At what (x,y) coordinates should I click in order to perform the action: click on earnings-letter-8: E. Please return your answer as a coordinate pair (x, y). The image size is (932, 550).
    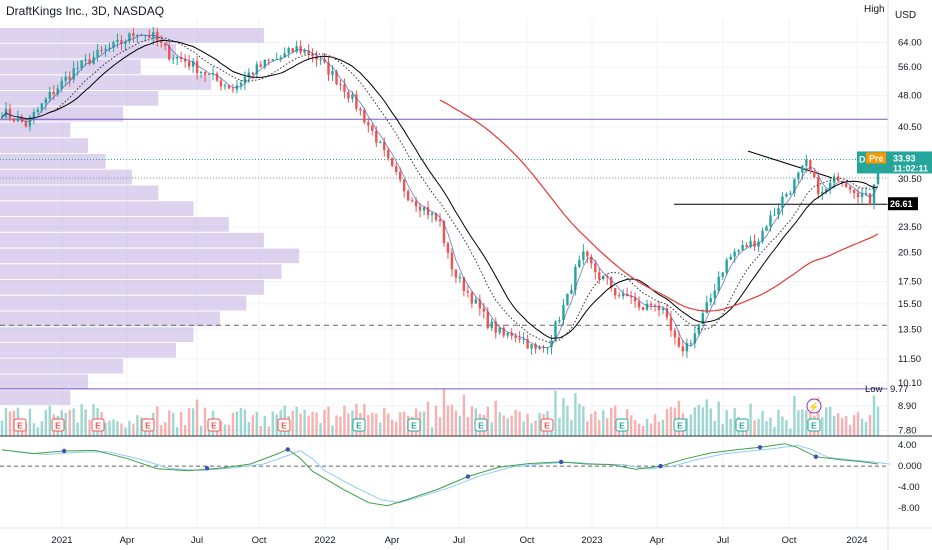
    Looking at the image, I should click on (481, 426).